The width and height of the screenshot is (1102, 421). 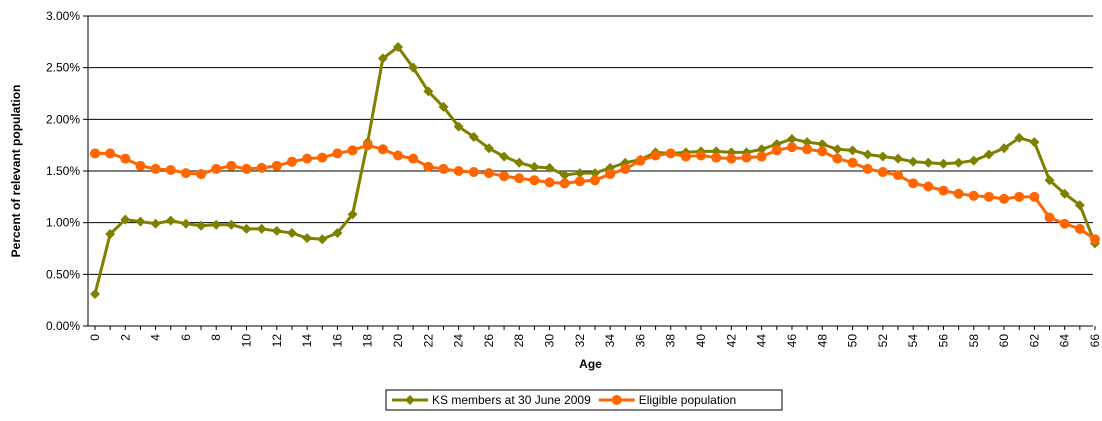 I want to click on y-tick-label: 1.00%, so click(x=63, y=223).